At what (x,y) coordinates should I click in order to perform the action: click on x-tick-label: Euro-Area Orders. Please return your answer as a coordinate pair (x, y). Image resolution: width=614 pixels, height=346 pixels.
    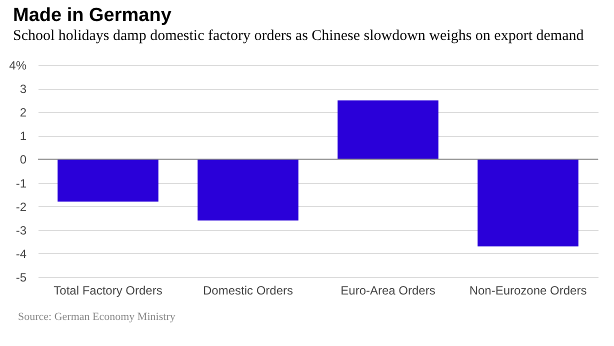
    Looking at the image, I should click on (388, 291).